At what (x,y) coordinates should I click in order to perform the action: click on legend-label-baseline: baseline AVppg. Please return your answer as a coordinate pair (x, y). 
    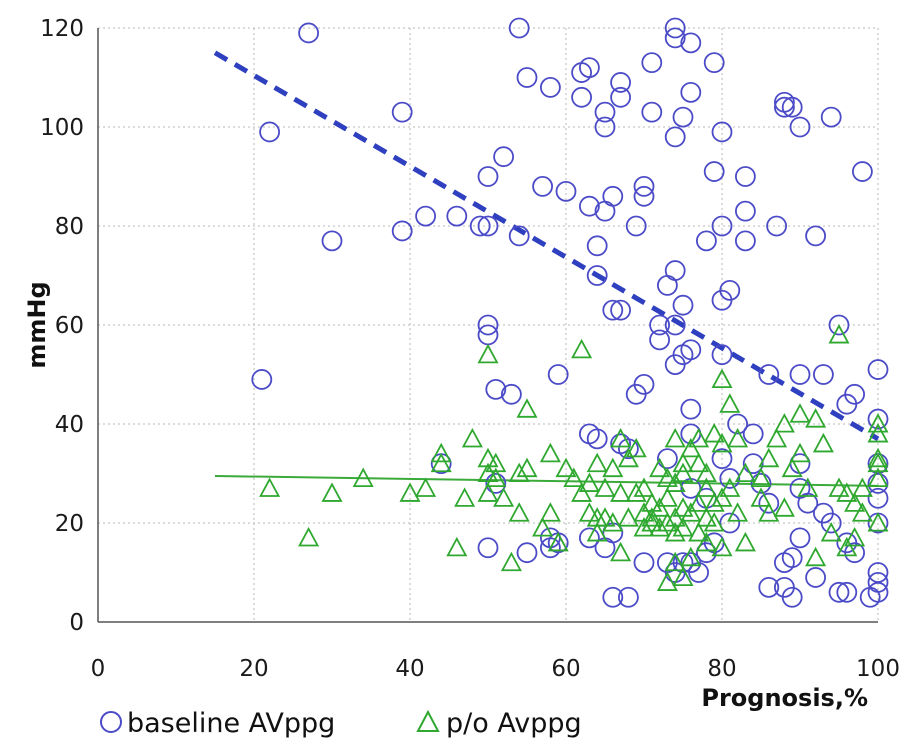
    Looking at the image, I should click on (231, 723).